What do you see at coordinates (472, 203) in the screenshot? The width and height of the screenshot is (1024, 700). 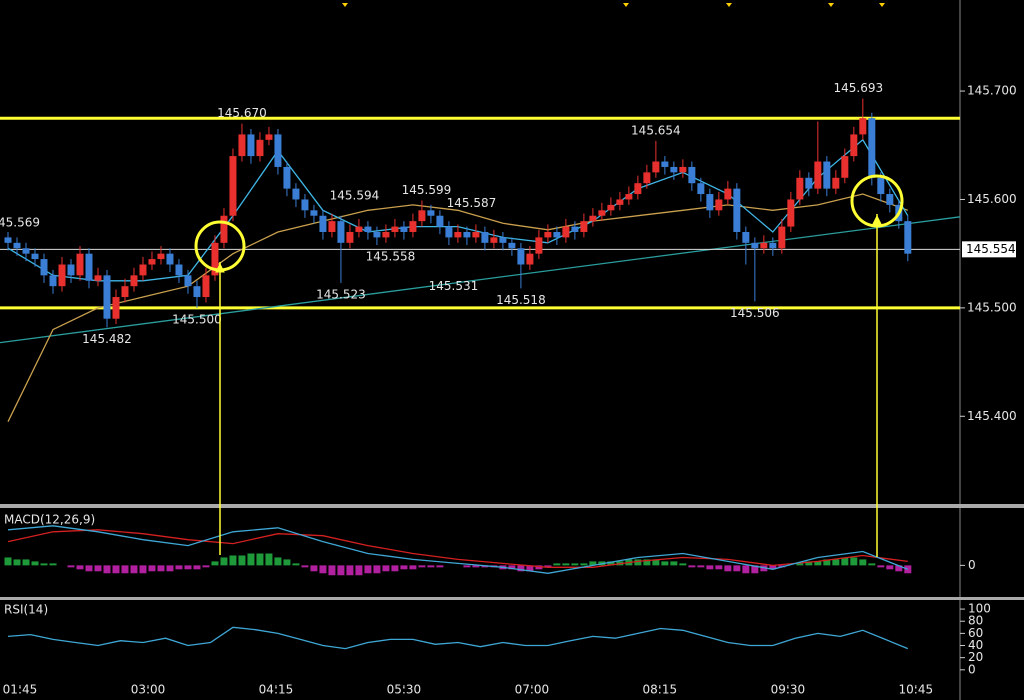 I see `price-annotation: 145.587` at bounding box center [472, 203].